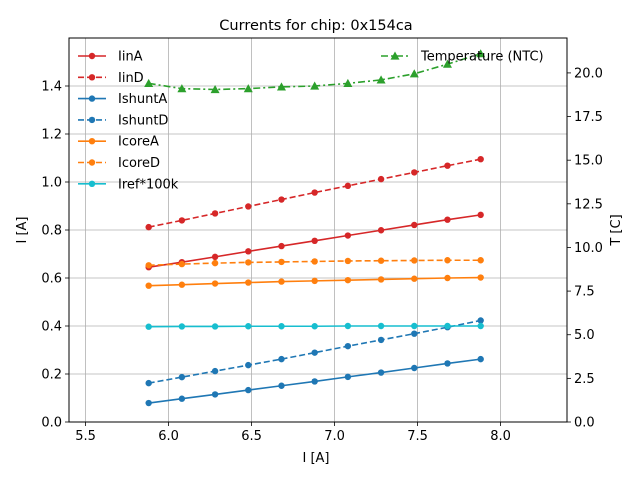 Image resolution: width=640 pixels, height=480 pixels. I want to click on x-tick-label: 6.5, so click(251, 436).